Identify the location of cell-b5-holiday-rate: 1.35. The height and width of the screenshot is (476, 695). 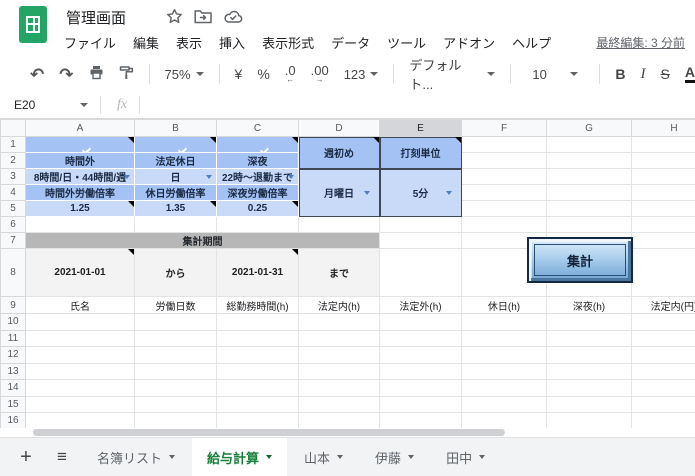
(175, 208).